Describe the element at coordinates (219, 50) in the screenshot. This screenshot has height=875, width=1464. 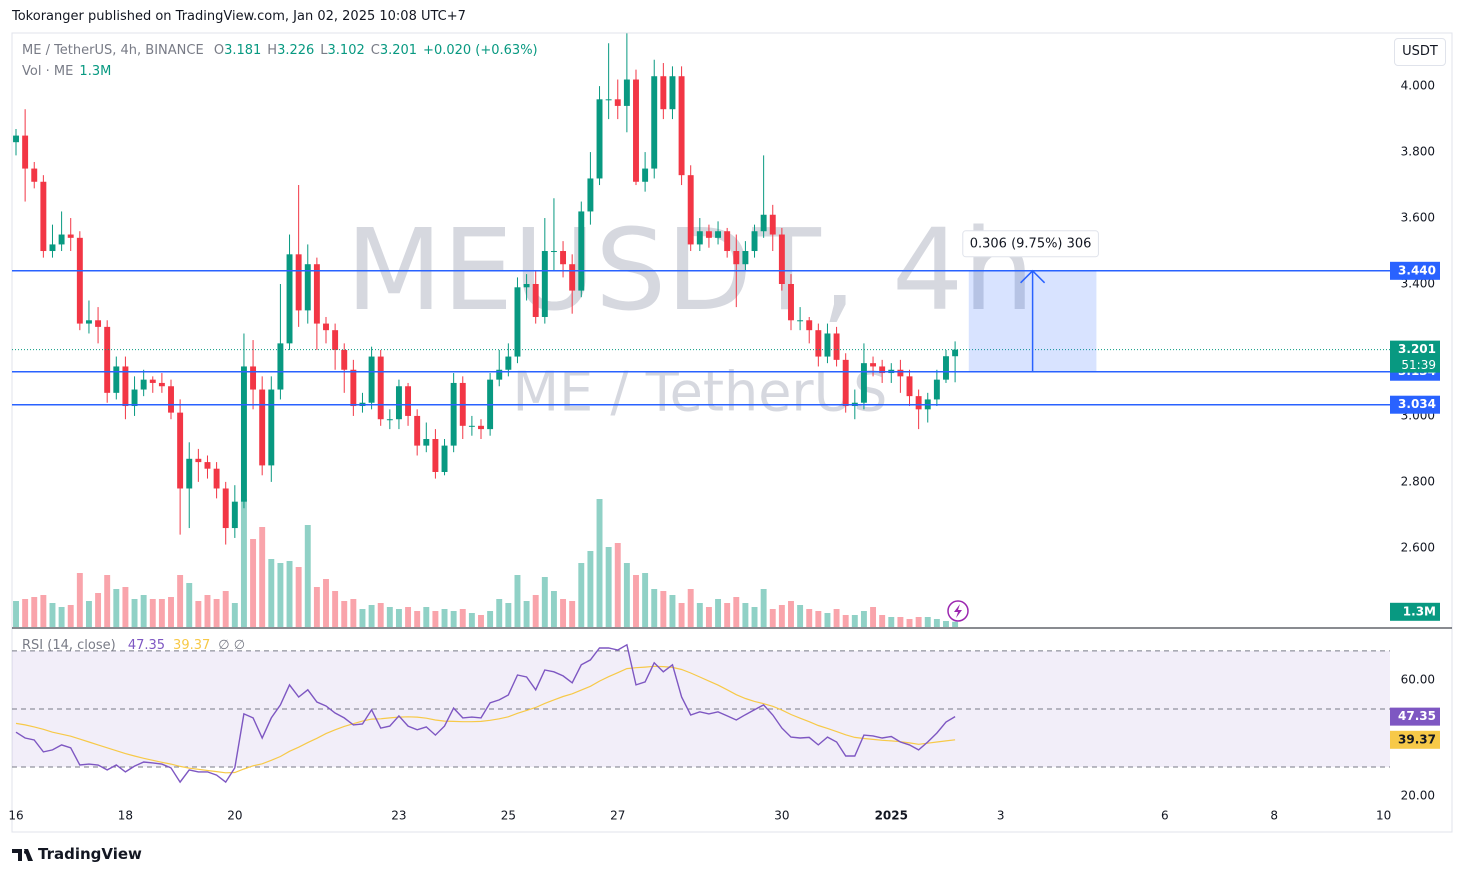
I see `ohlc-key: O` at that location.